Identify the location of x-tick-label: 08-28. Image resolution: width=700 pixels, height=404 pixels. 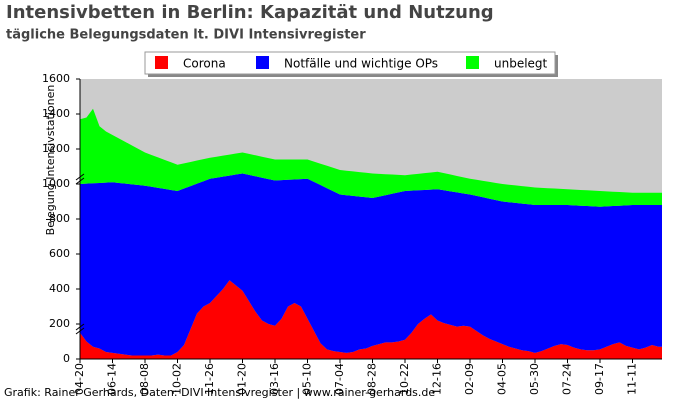
(372, 379).